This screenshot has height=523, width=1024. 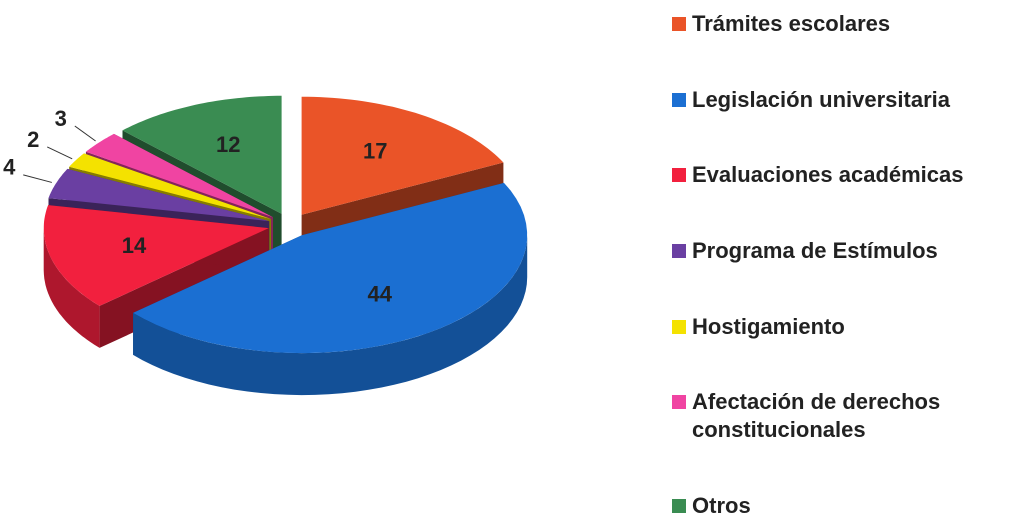 I want to click on data-label: 3, so click(x=61, y=118).